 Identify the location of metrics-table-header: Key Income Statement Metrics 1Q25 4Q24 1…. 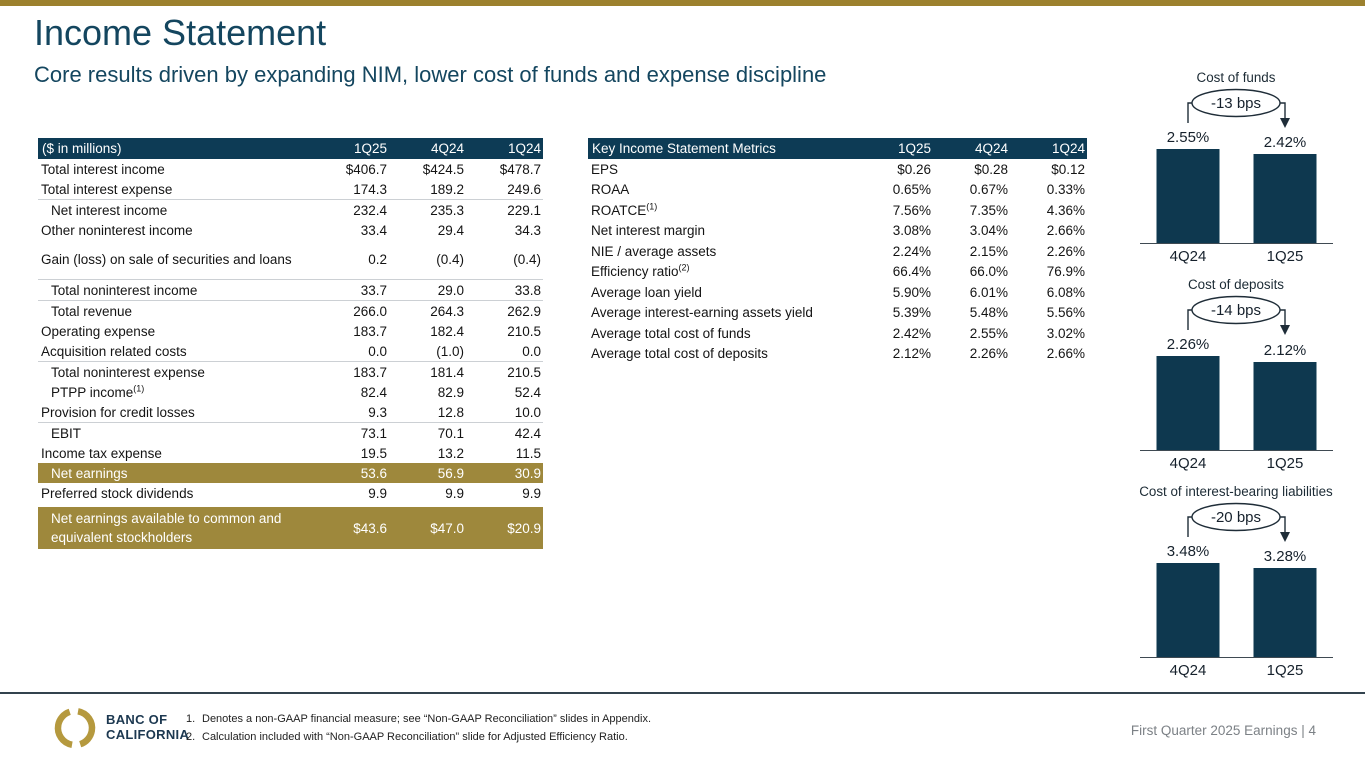
(837, 148).